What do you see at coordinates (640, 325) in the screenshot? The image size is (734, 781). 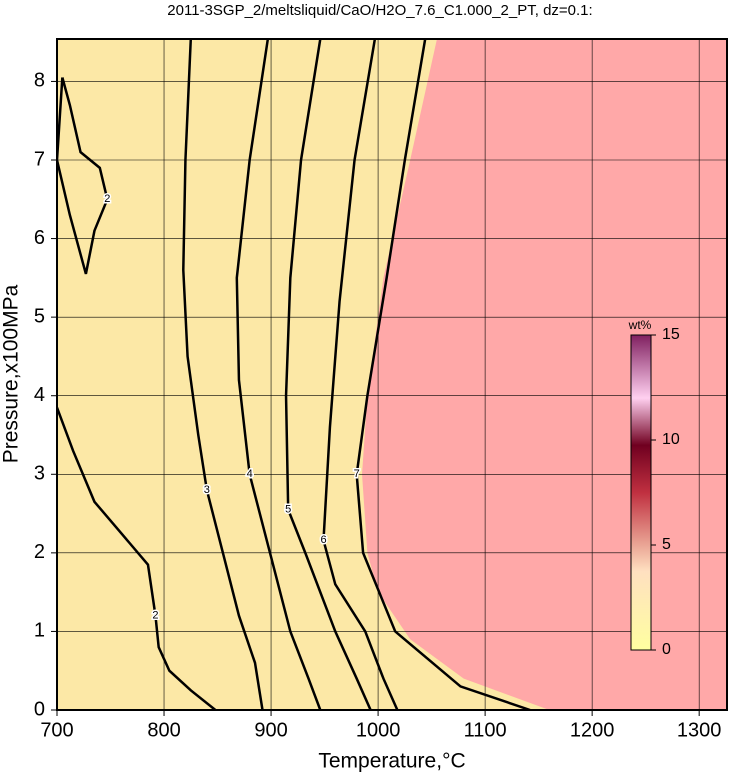 I see `colorbar-title: wt%` at bounding box center [640, 325].